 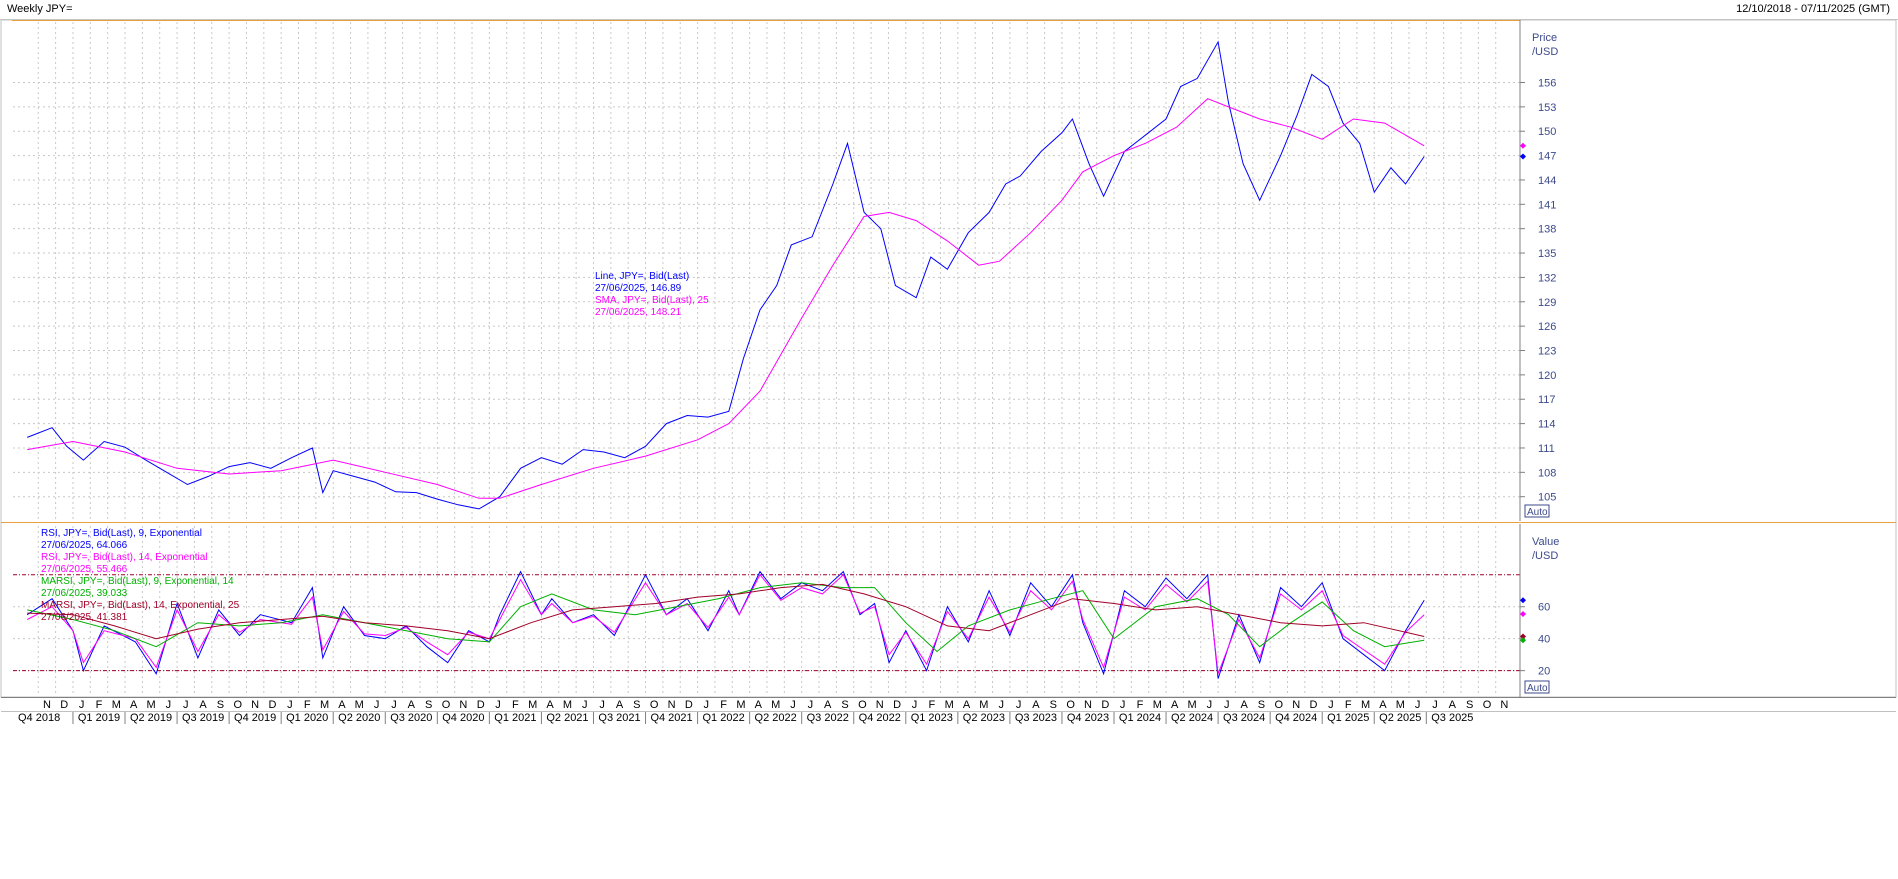 I want to click on x-quarter-label: Q2 2021, so click(x=567, y=718).